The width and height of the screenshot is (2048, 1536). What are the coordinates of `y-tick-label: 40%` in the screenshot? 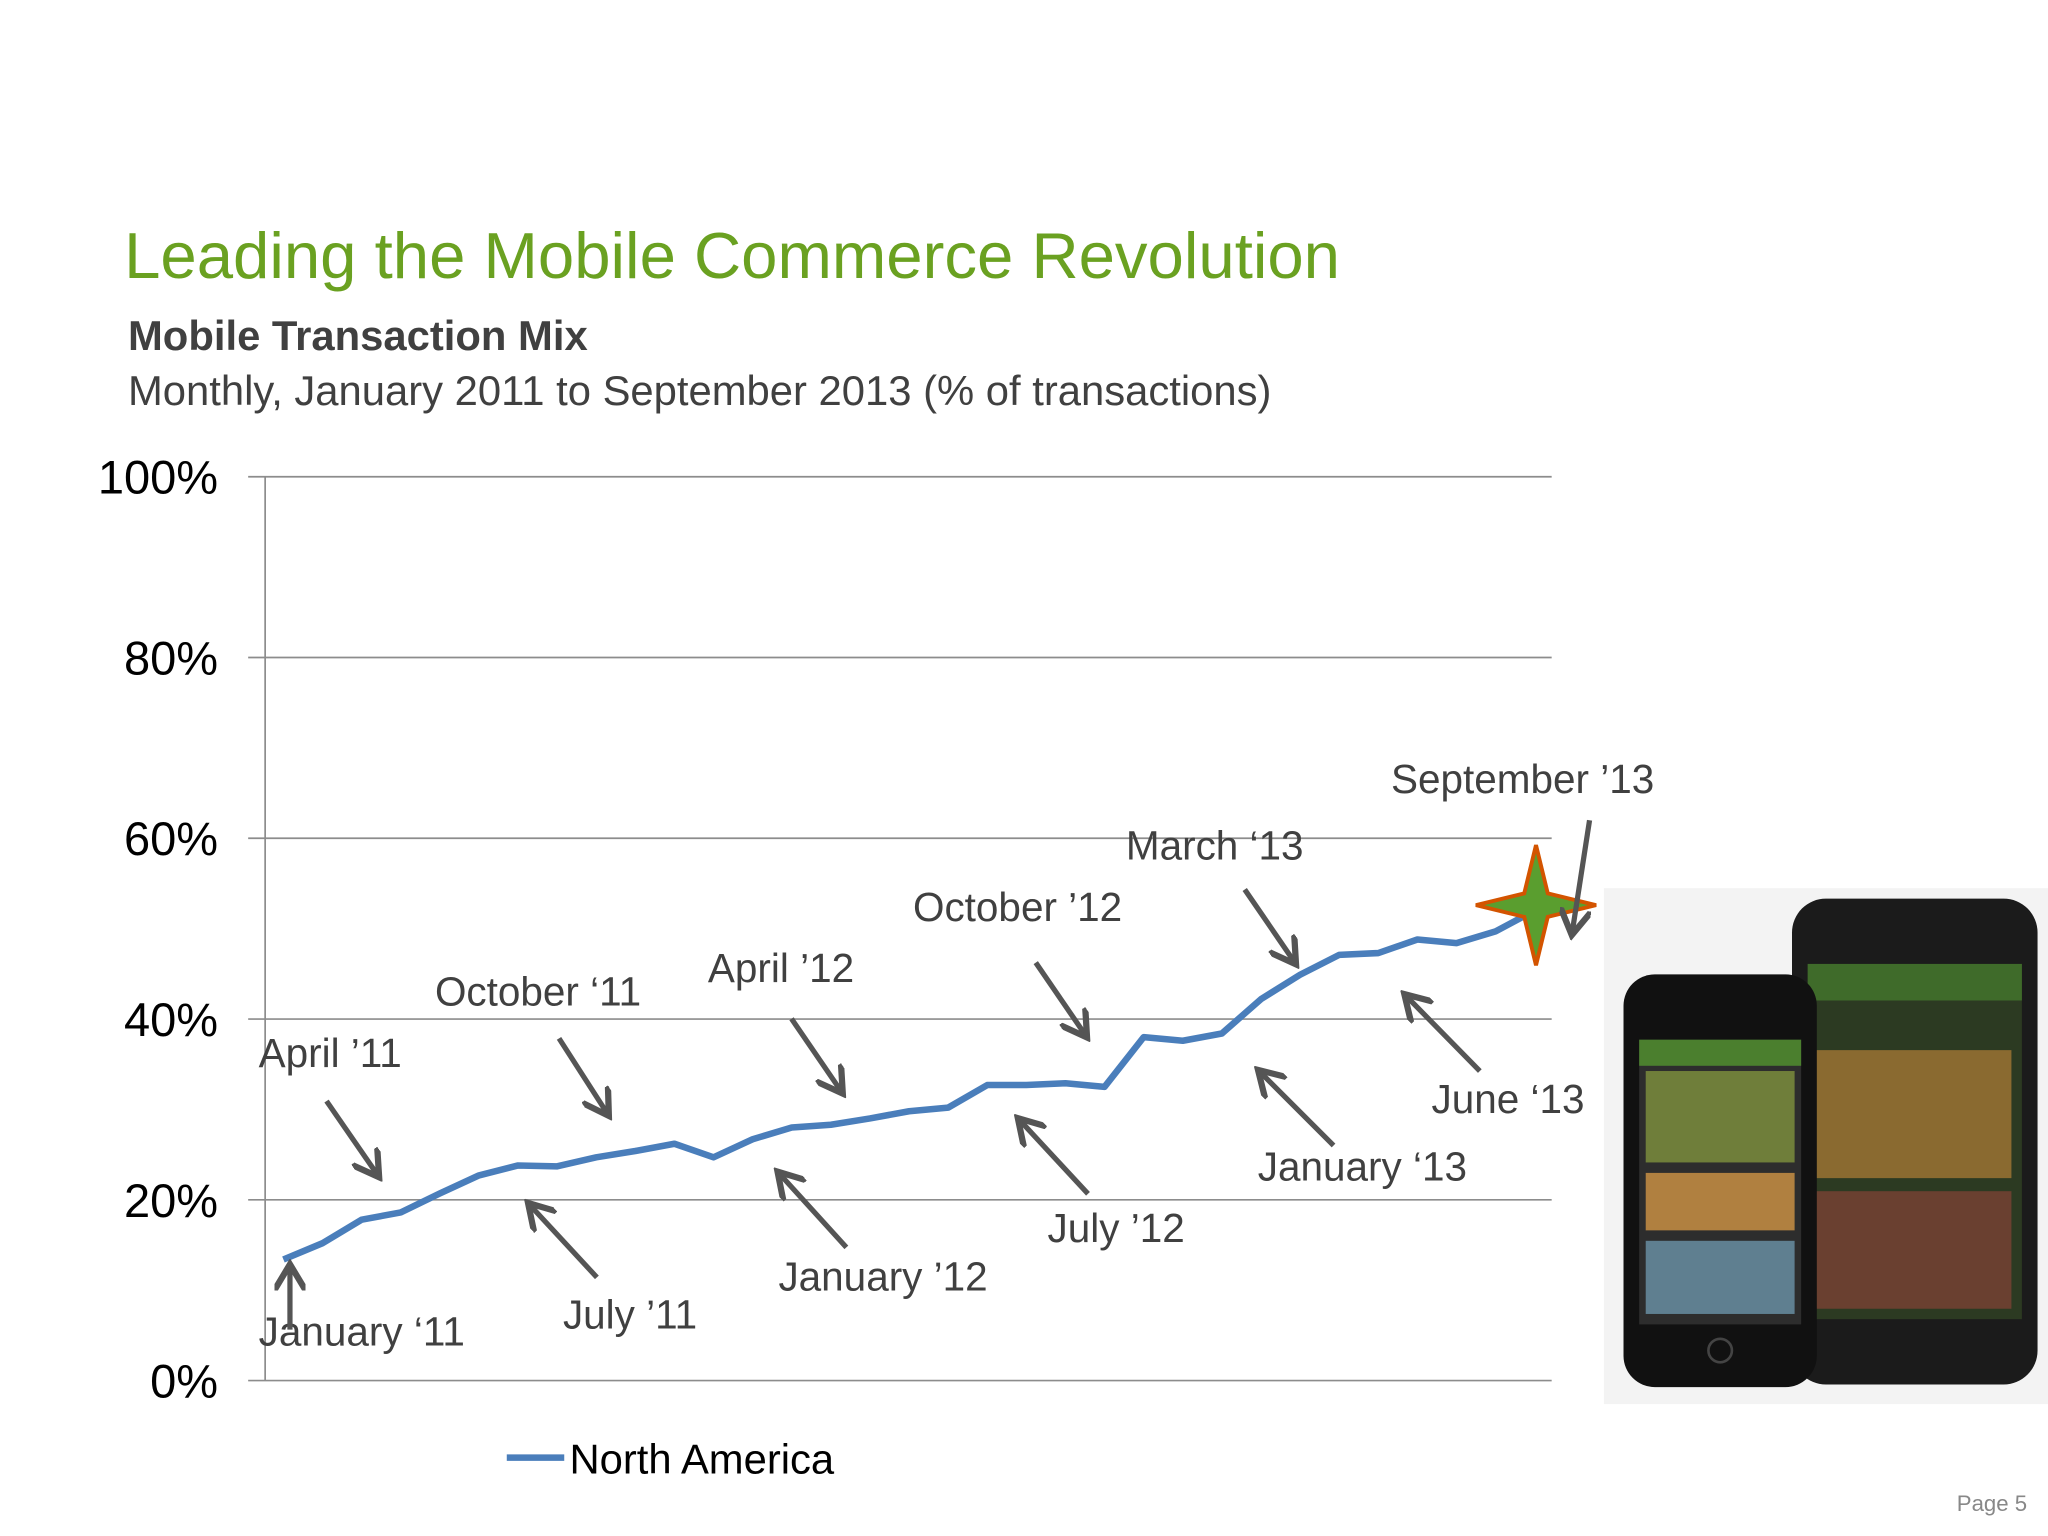 It's located at (171, 1019).